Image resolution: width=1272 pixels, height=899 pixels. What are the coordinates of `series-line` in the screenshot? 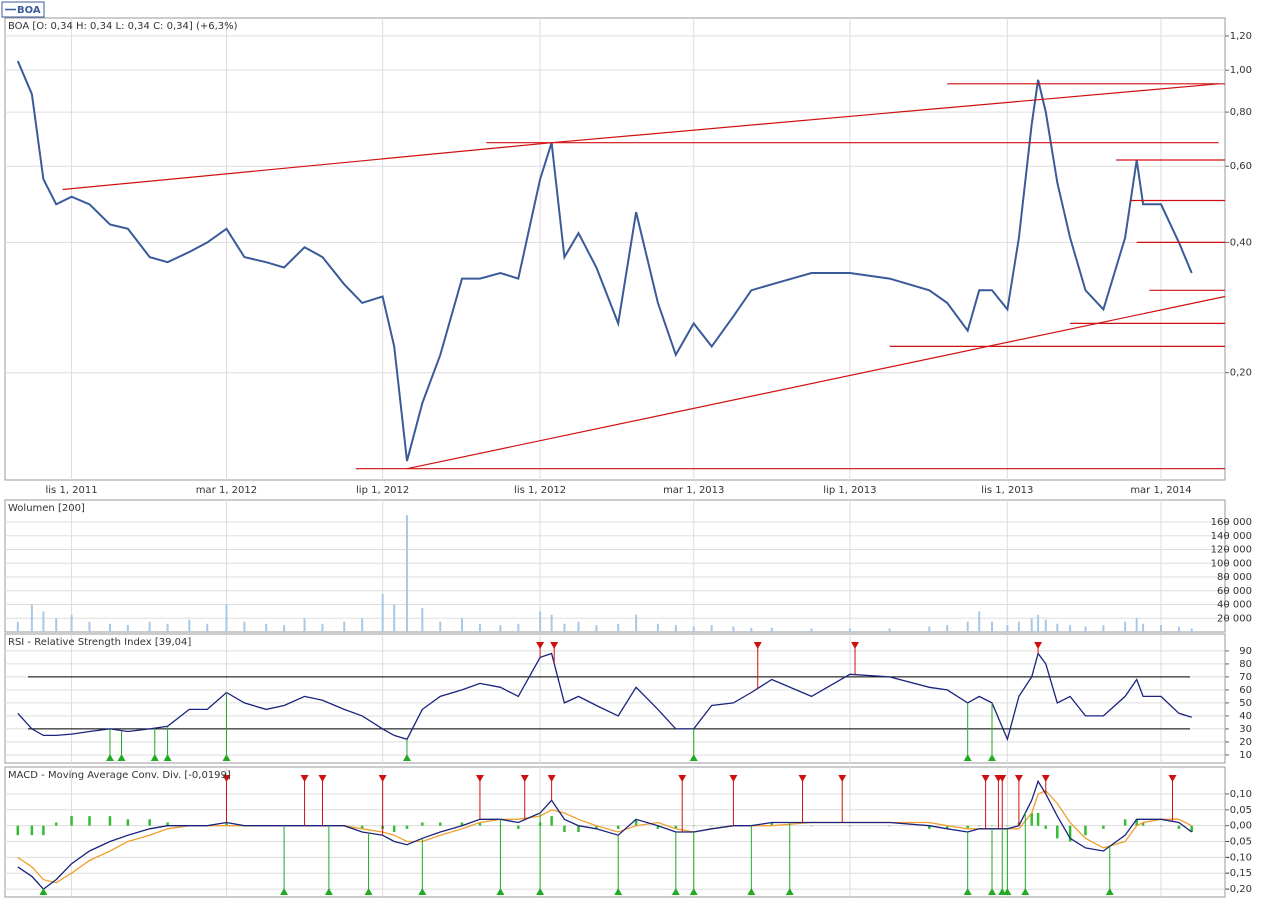 It's located at (604, 697).